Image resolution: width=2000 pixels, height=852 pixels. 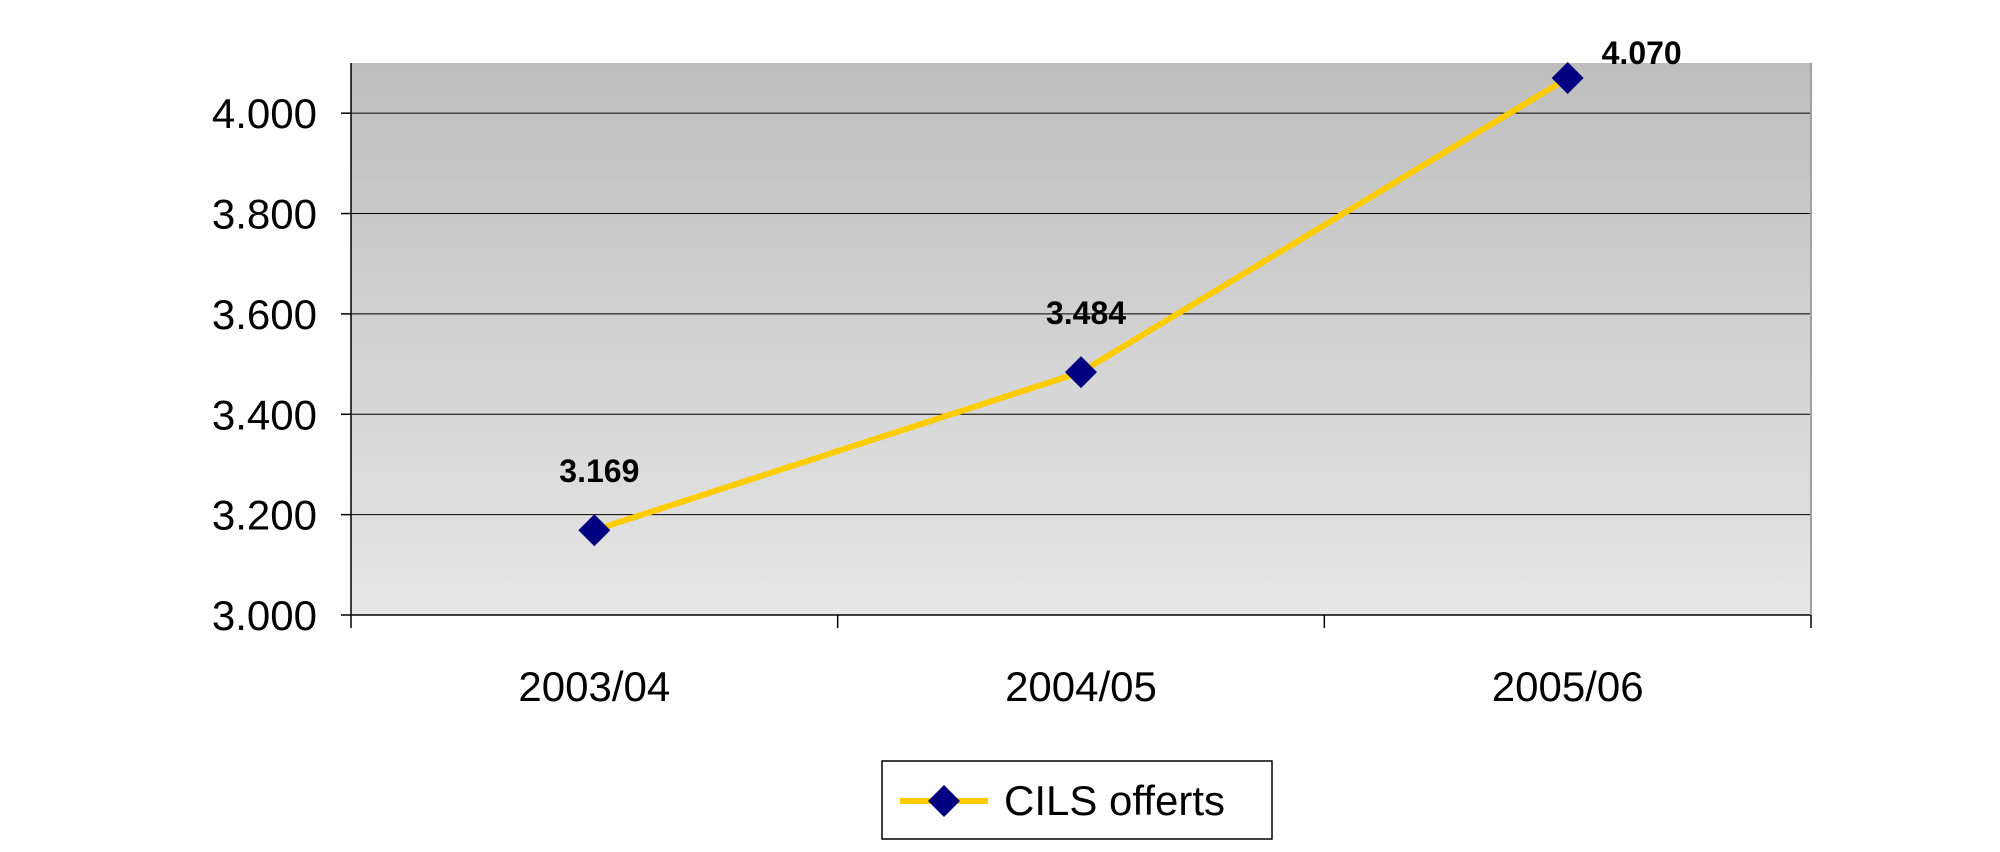 I want to click on data-label: 3.169, so click(x=599, y=471).